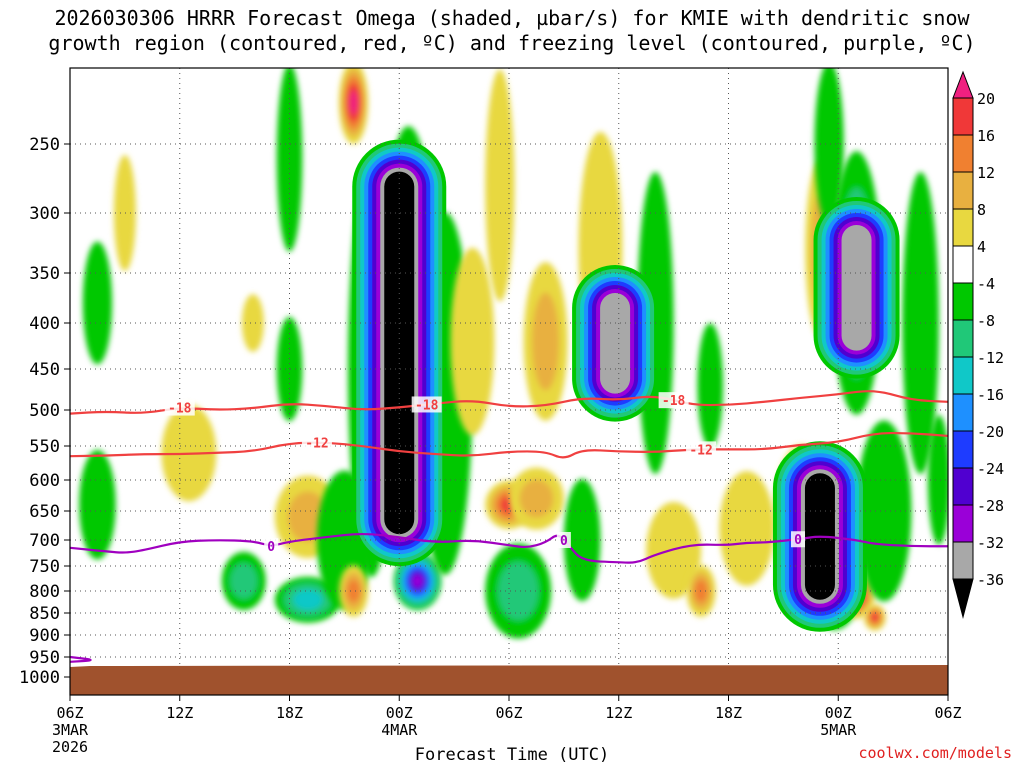  What do you see at coordinates (44, 541) in the screenshot?
I see `y-tick-label: 700` at bounding box center [44, 541].